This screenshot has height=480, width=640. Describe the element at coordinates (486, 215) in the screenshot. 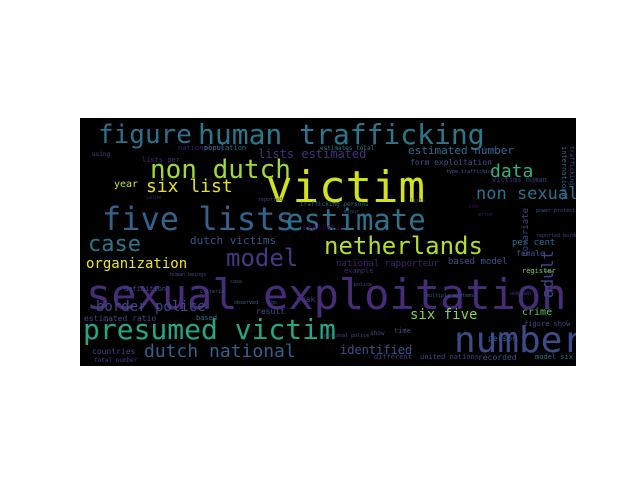

I see `word: error` at that location.